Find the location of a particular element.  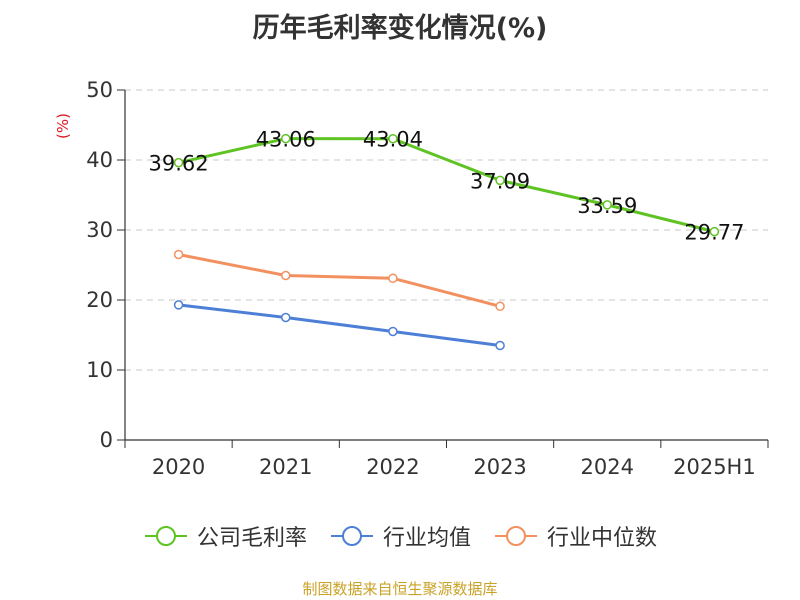

legend-label-industry-avg: 行业均值 is located at coordinates (426, 538).